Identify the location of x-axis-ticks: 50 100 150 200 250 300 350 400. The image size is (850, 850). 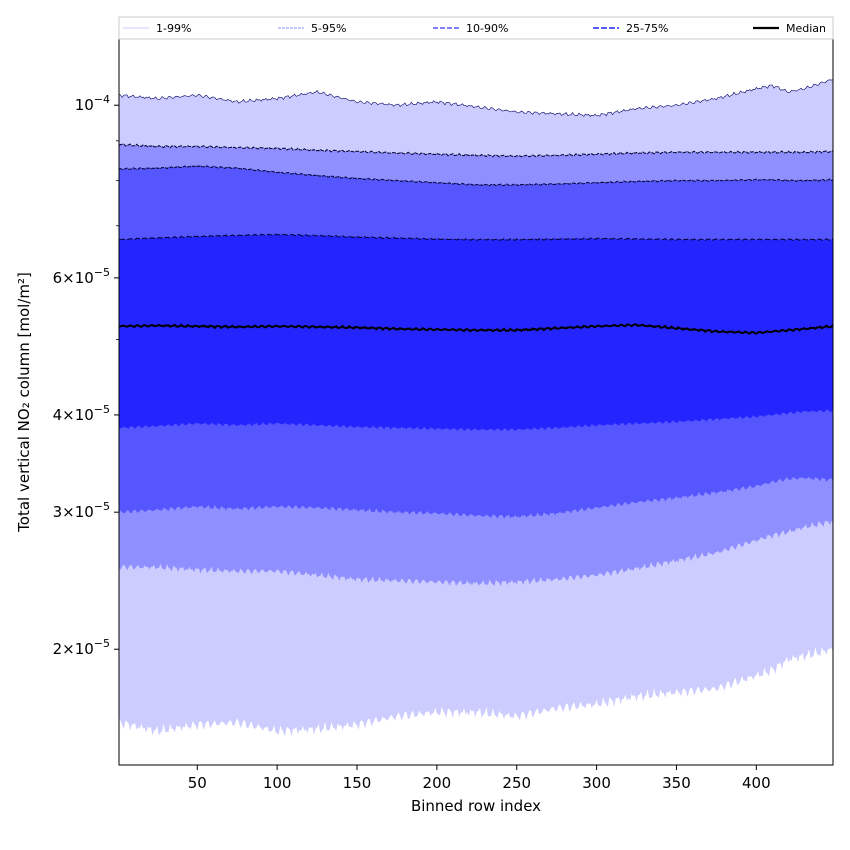
(479, 778).